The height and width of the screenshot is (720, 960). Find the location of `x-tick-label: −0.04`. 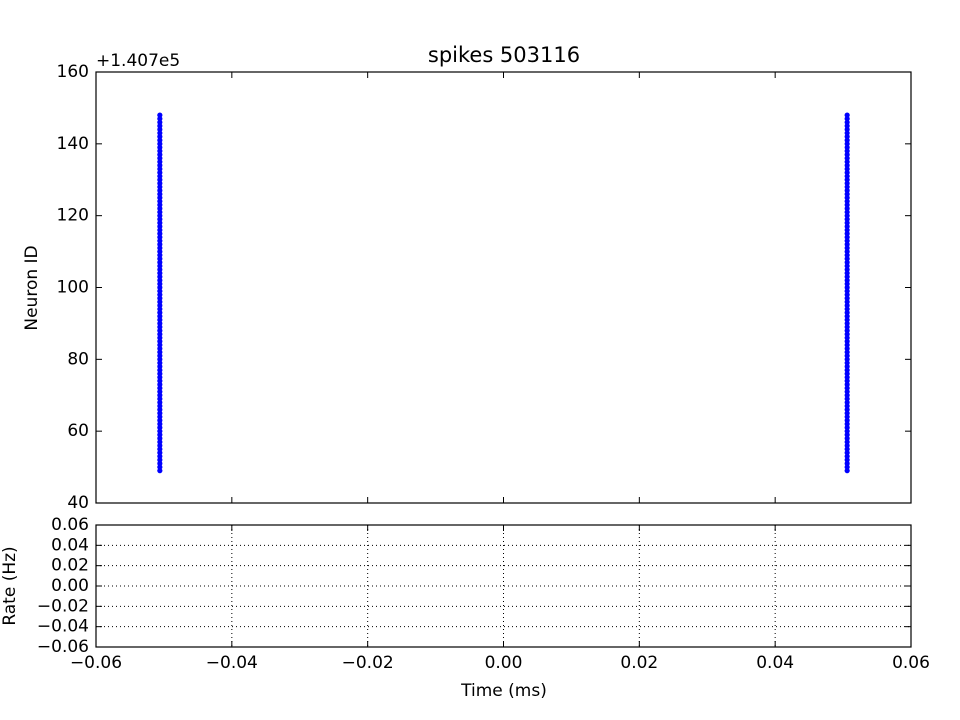

x-tick-label: −0.04 is located at coordinates (232, 663).